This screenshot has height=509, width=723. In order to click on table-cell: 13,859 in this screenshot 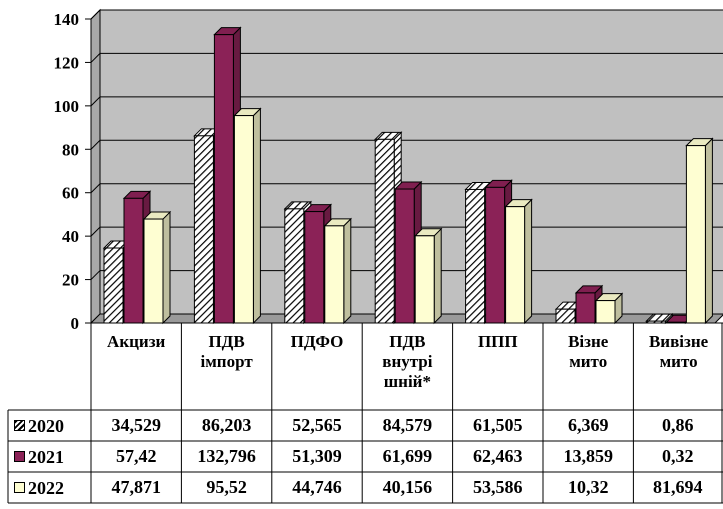, I will do `click(588, 456)`.